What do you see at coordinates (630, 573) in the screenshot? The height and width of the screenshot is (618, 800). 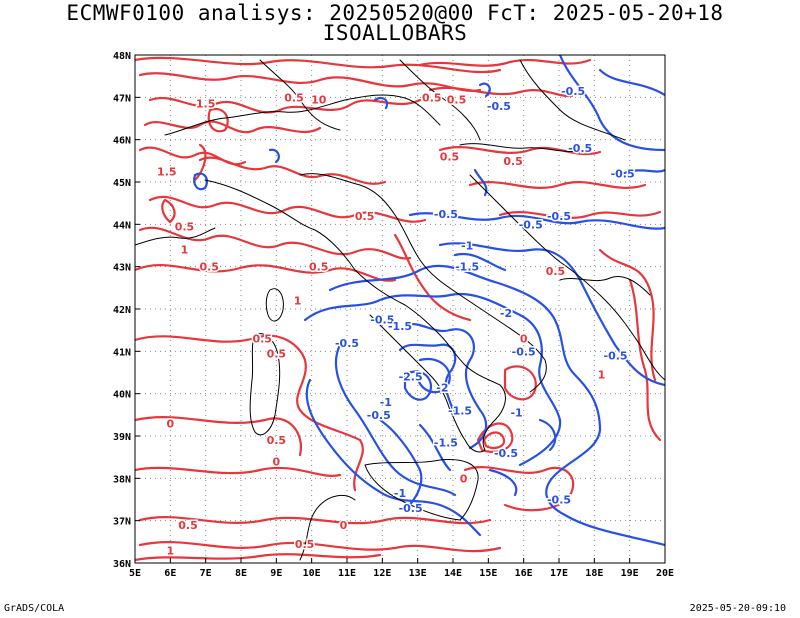 I see `lon-tick-label: 19E` at bounding box center [630, 573].